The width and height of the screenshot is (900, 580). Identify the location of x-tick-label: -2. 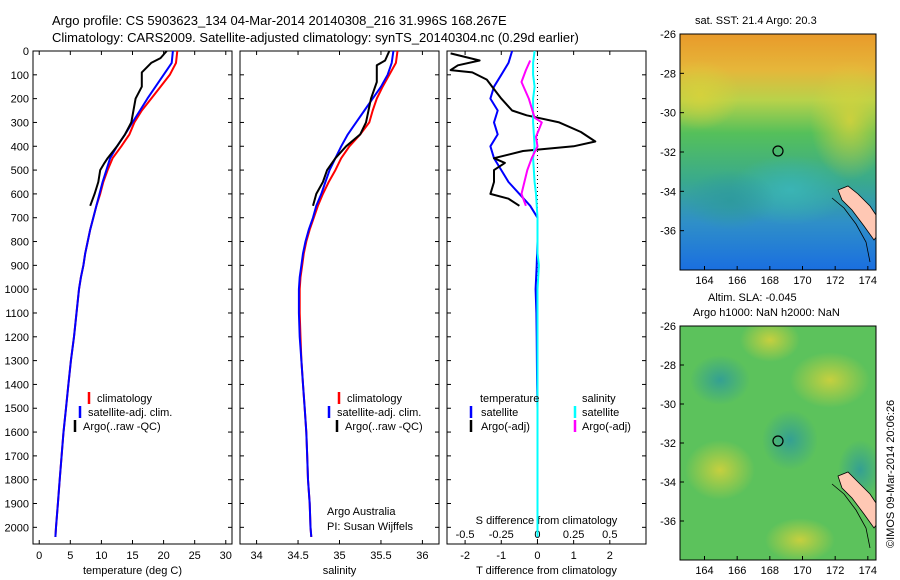
(465, 556).